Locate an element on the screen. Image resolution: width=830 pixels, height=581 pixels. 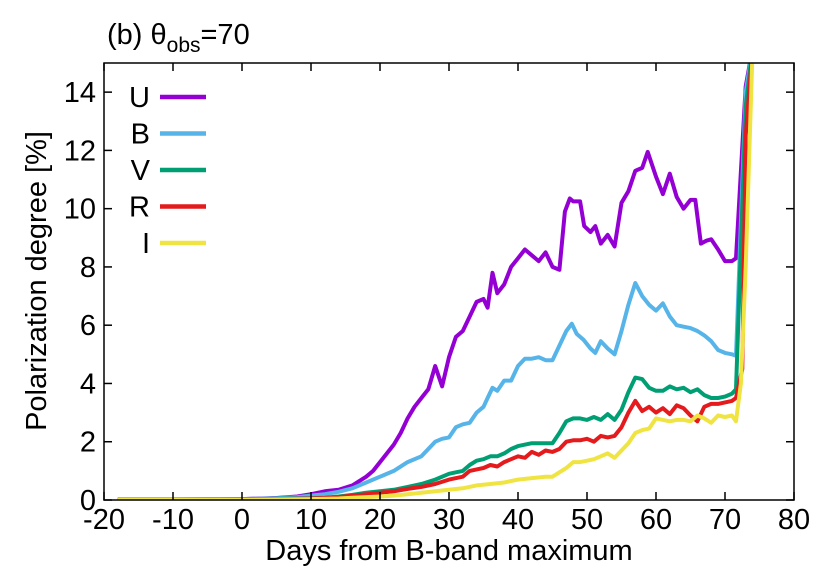
y-tick-label: 12 is located at coordinates (80, 151).